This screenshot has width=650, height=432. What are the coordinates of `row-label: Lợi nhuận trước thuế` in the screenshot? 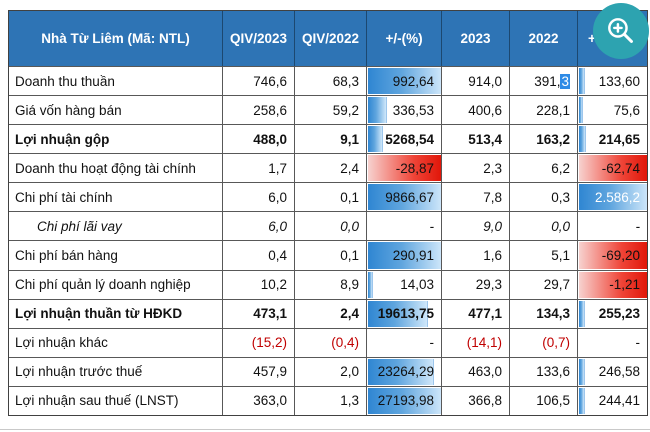 It's located at (79, 372).